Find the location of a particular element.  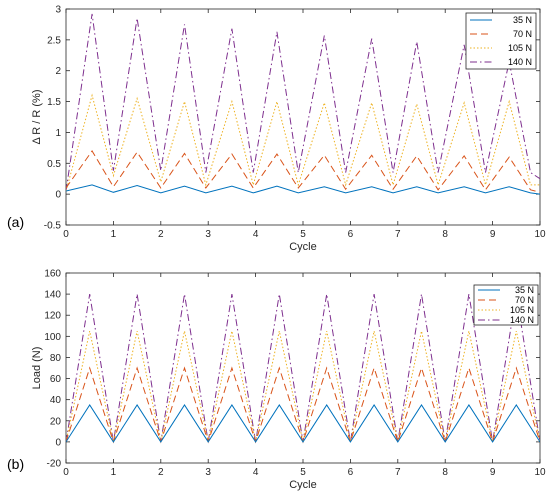

y-tick-label: -0.5 is located at coordinates (53, 226).